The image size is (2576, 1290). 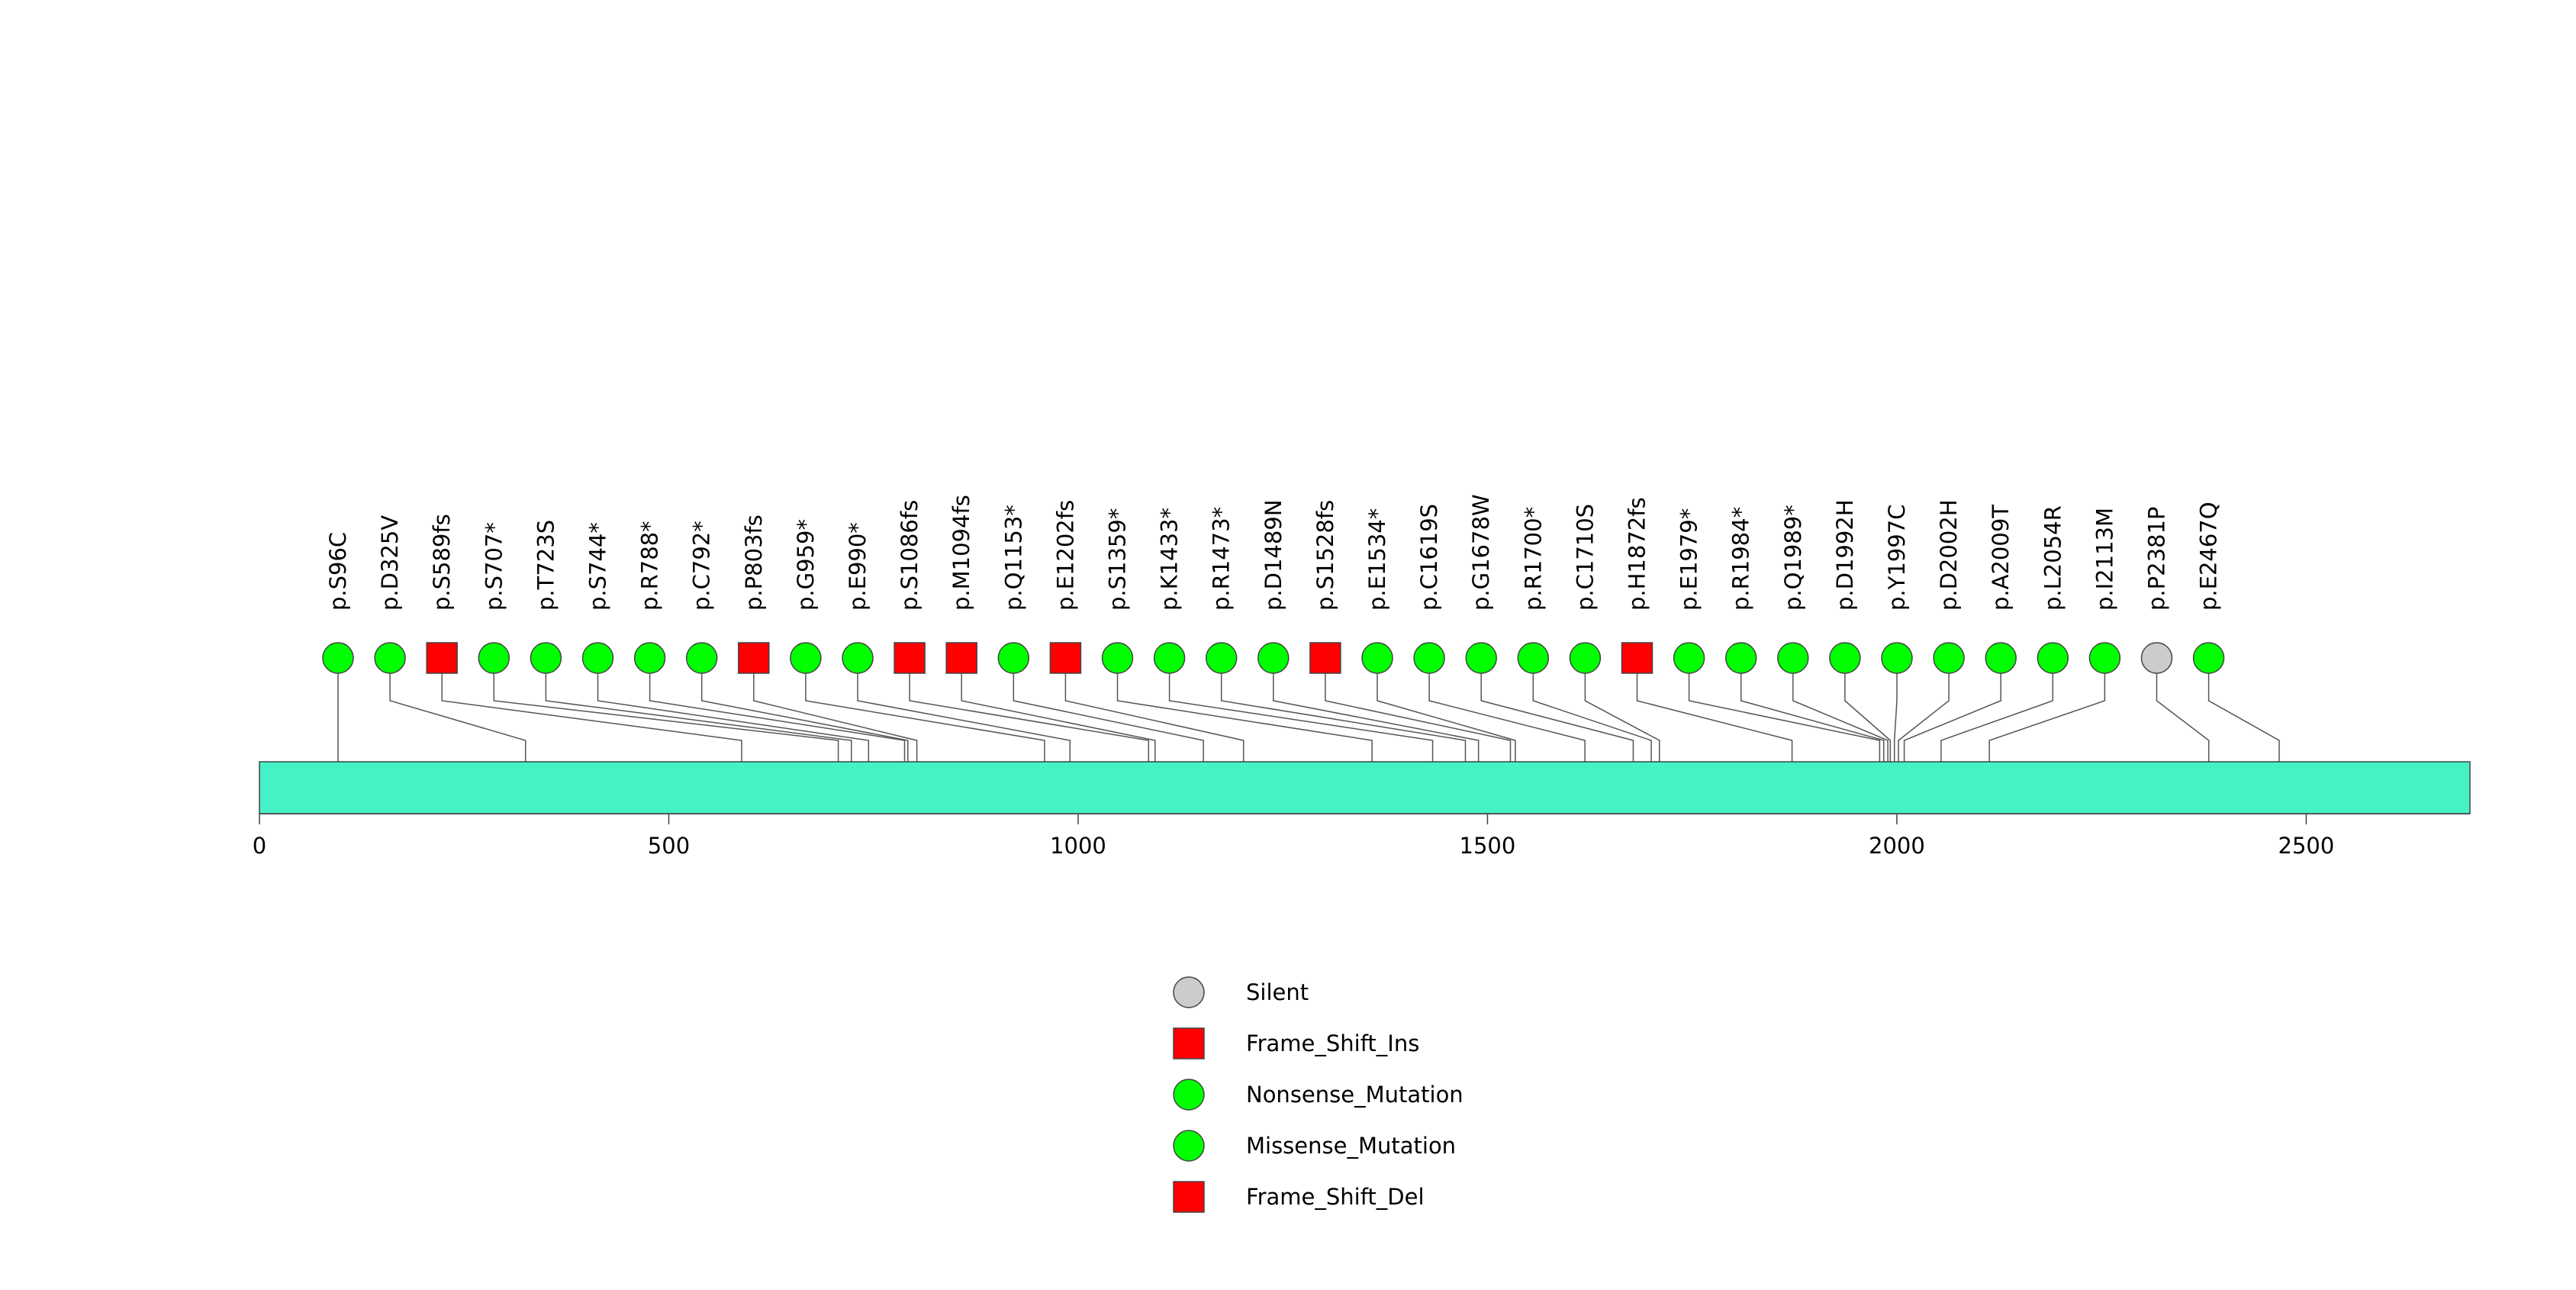 I want to click on mutation-label: p.C792*, so click(x=702, y=566).